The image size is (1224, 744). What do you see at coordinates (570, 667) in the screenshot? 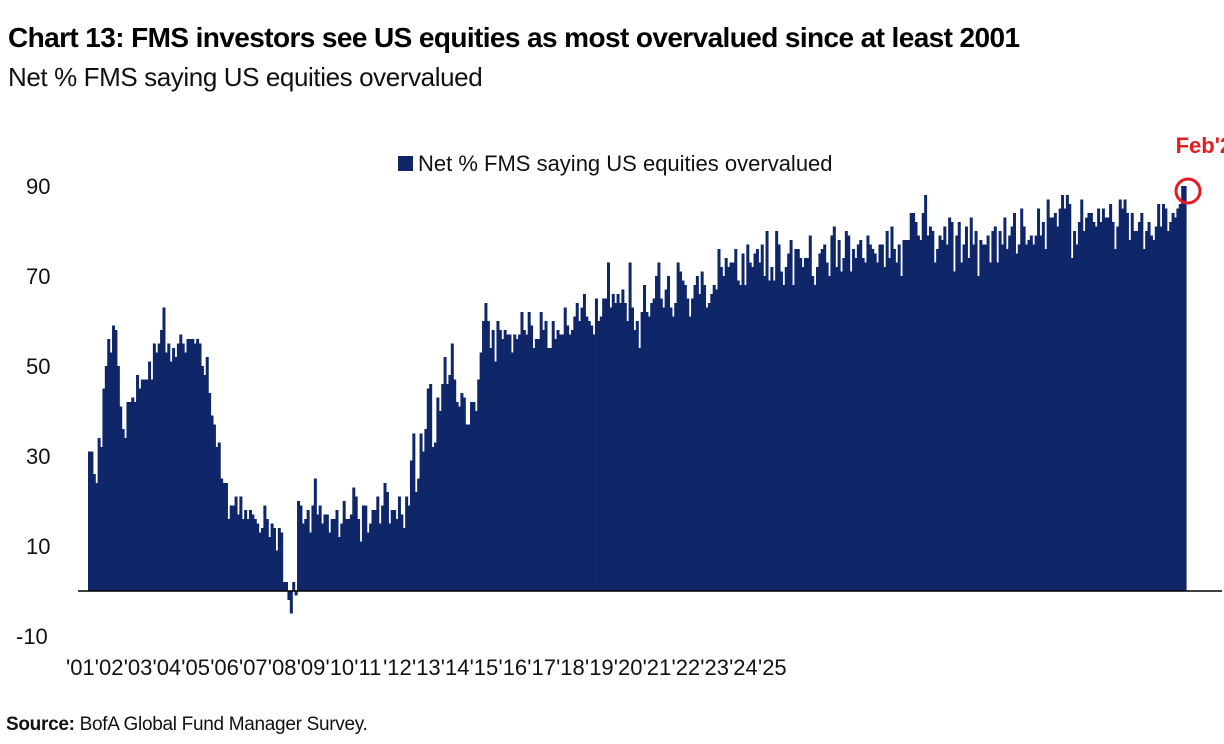
I see `x-tick-label: '18` at bounding box center [570, 667].